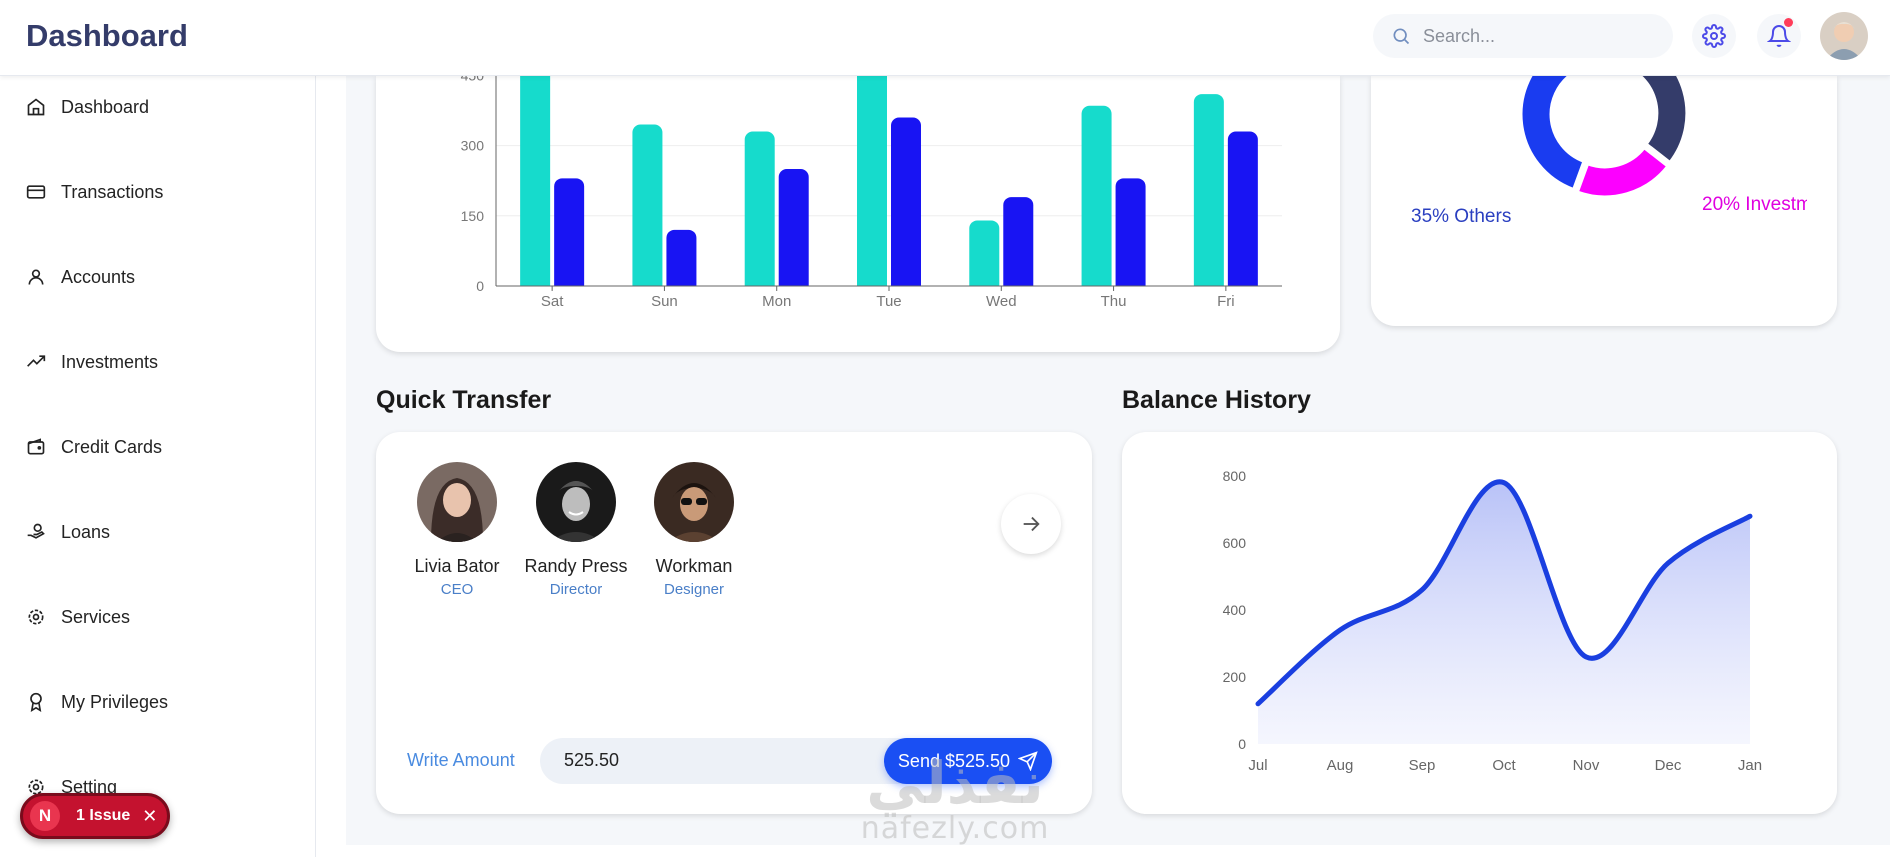  I want to click on sidebar-item-transactions: Transactions, so click(94, 192).